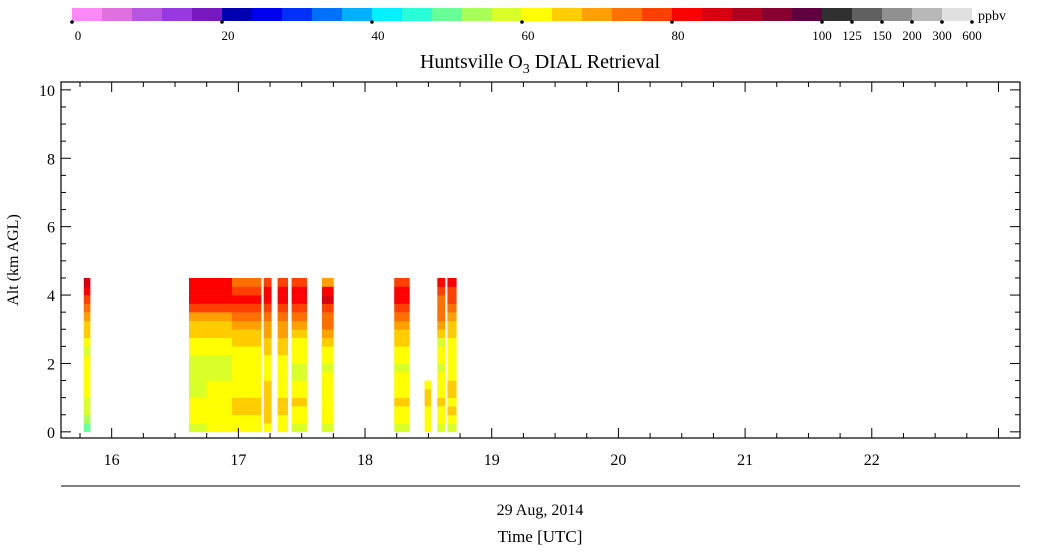  What do you see at coordinates (13, 260) in the screenshot?
I see `y-axis-label: Alt (km AGL)` at bounding box center [13, 260].